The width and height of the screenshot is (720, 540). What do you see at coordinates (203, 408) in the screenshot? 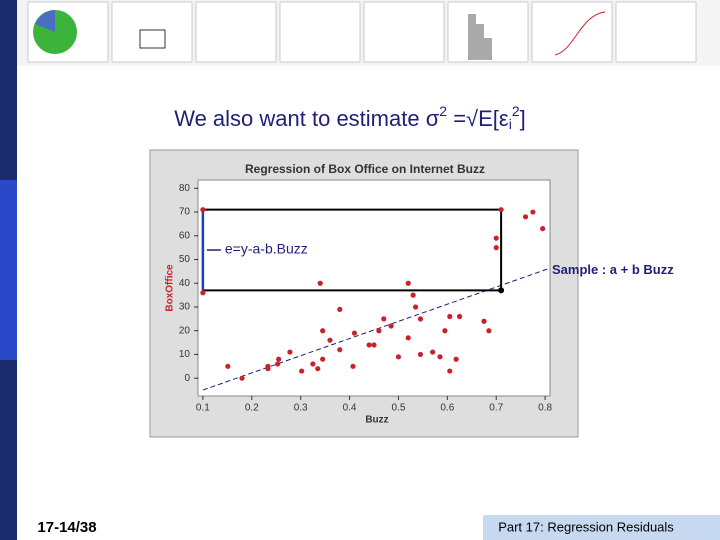
I see `x-tick-label: 0.1` at bounding box center [203, 408].